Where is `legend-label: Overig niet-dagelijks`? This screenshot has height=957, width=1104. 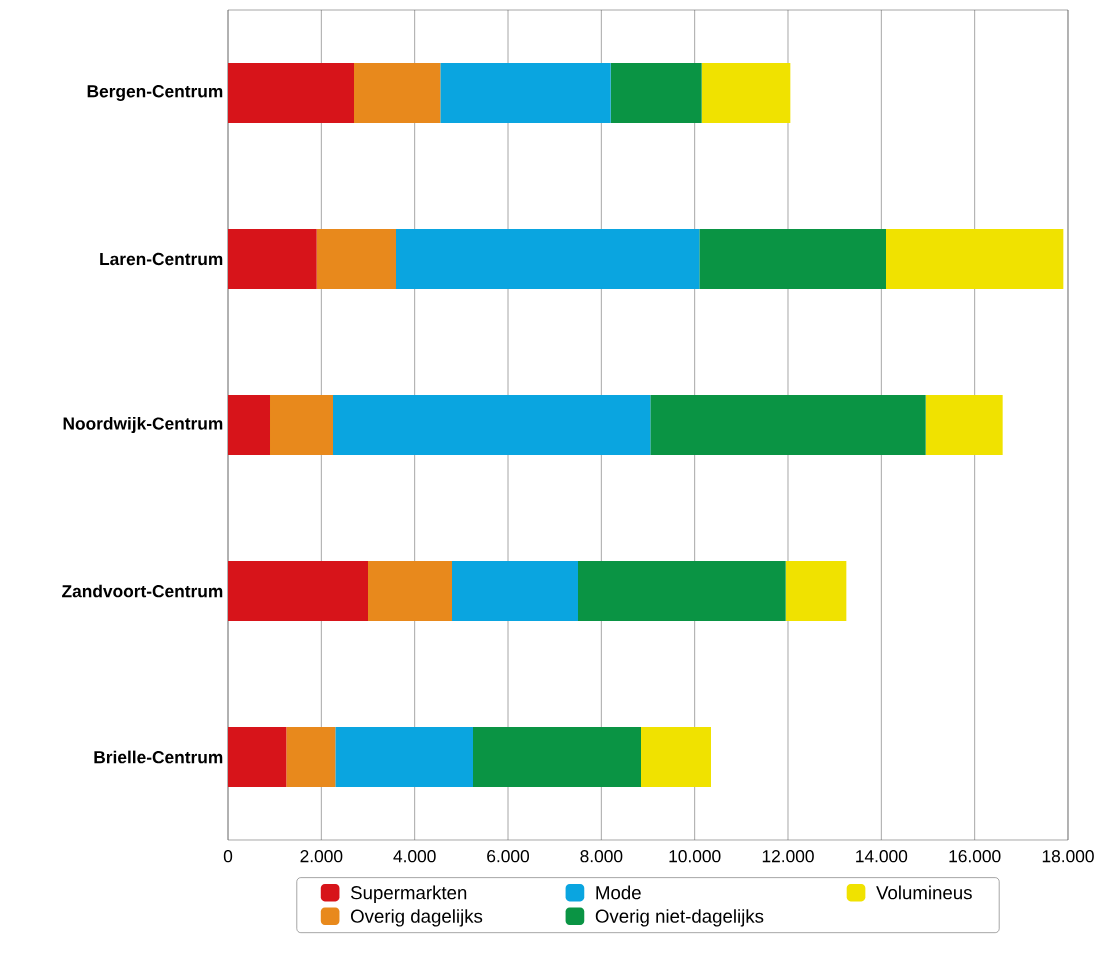
legend-label: Overig niet-dagelijks is located at coordinates (679, 918).